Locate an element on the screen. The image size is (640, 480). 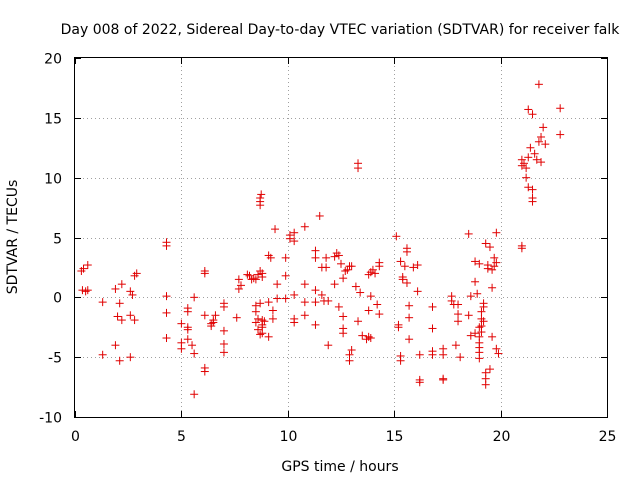
y-tick-label: 0 is located at coordinates (57, 299).